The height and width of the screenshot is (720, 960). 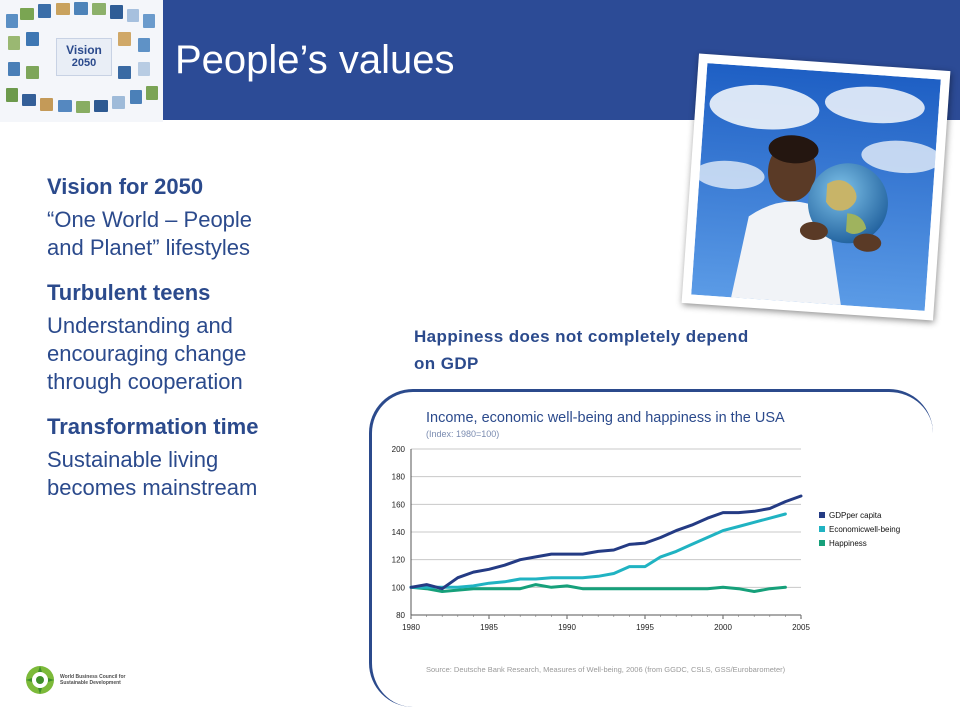 I want to click on legend-label: Economicwell-being, so click(x=864, y=529).